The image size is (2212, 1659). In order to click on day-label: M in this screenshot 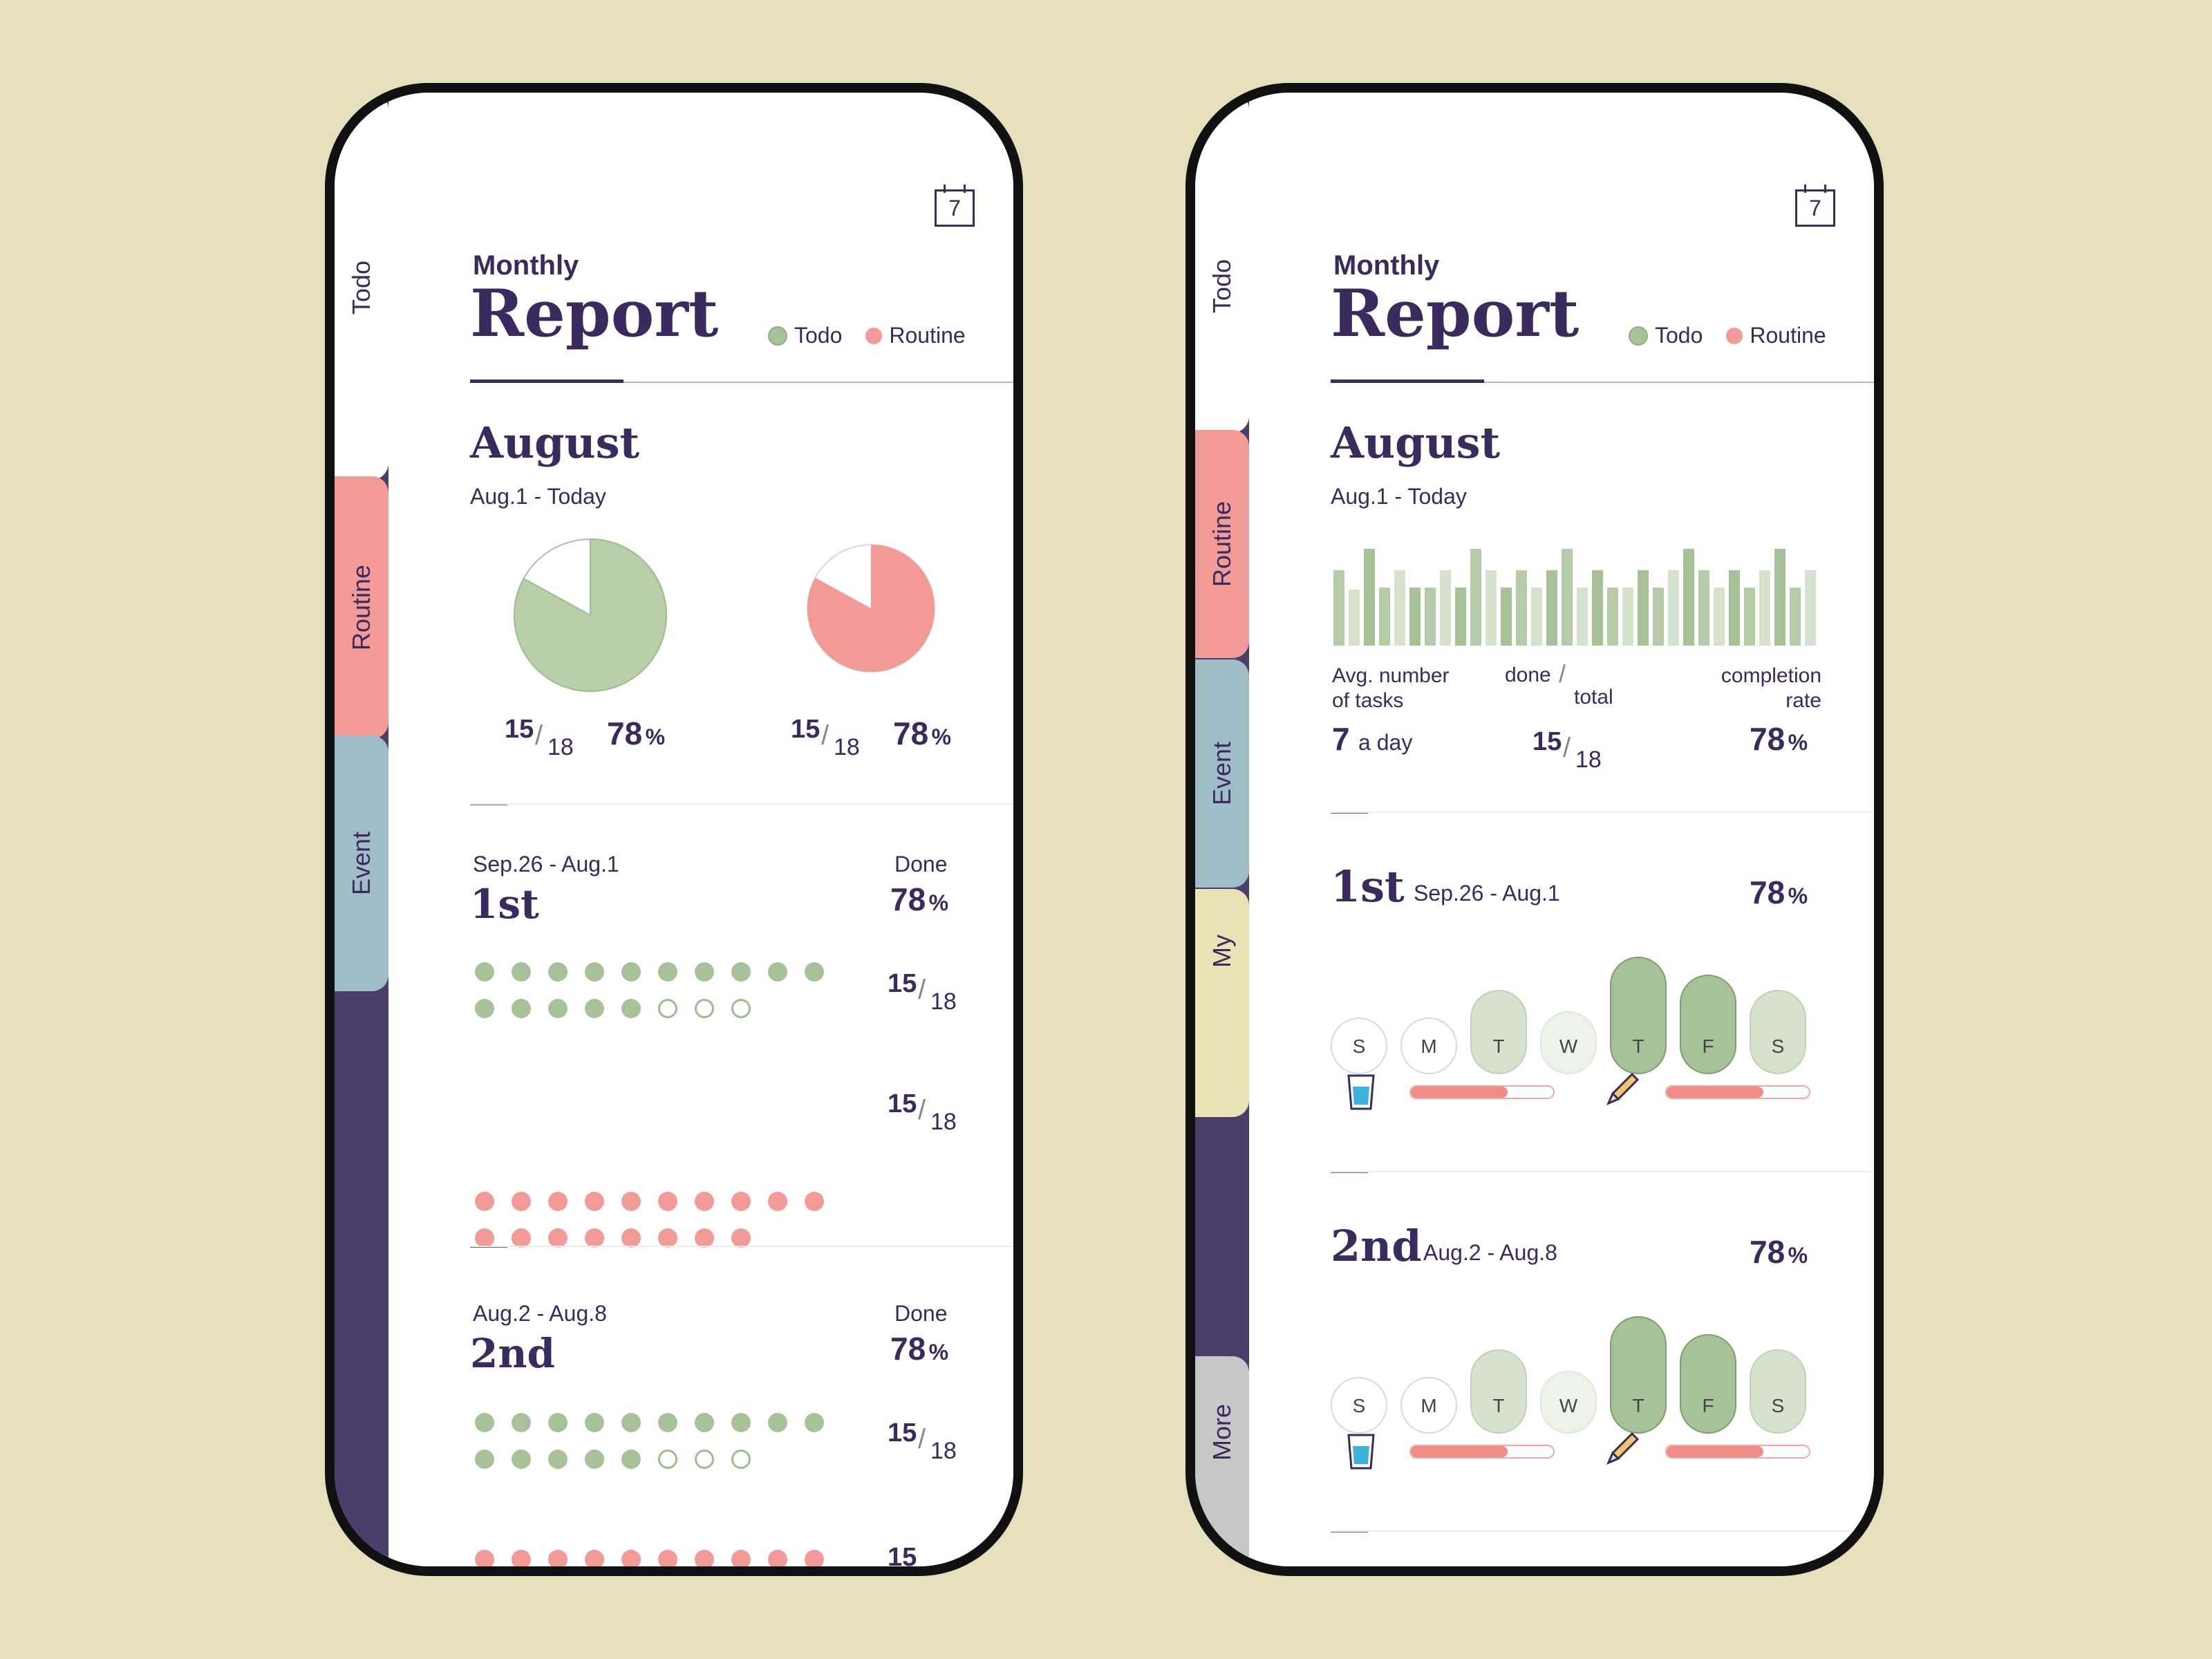, I will do `click(1429, 1405)`.